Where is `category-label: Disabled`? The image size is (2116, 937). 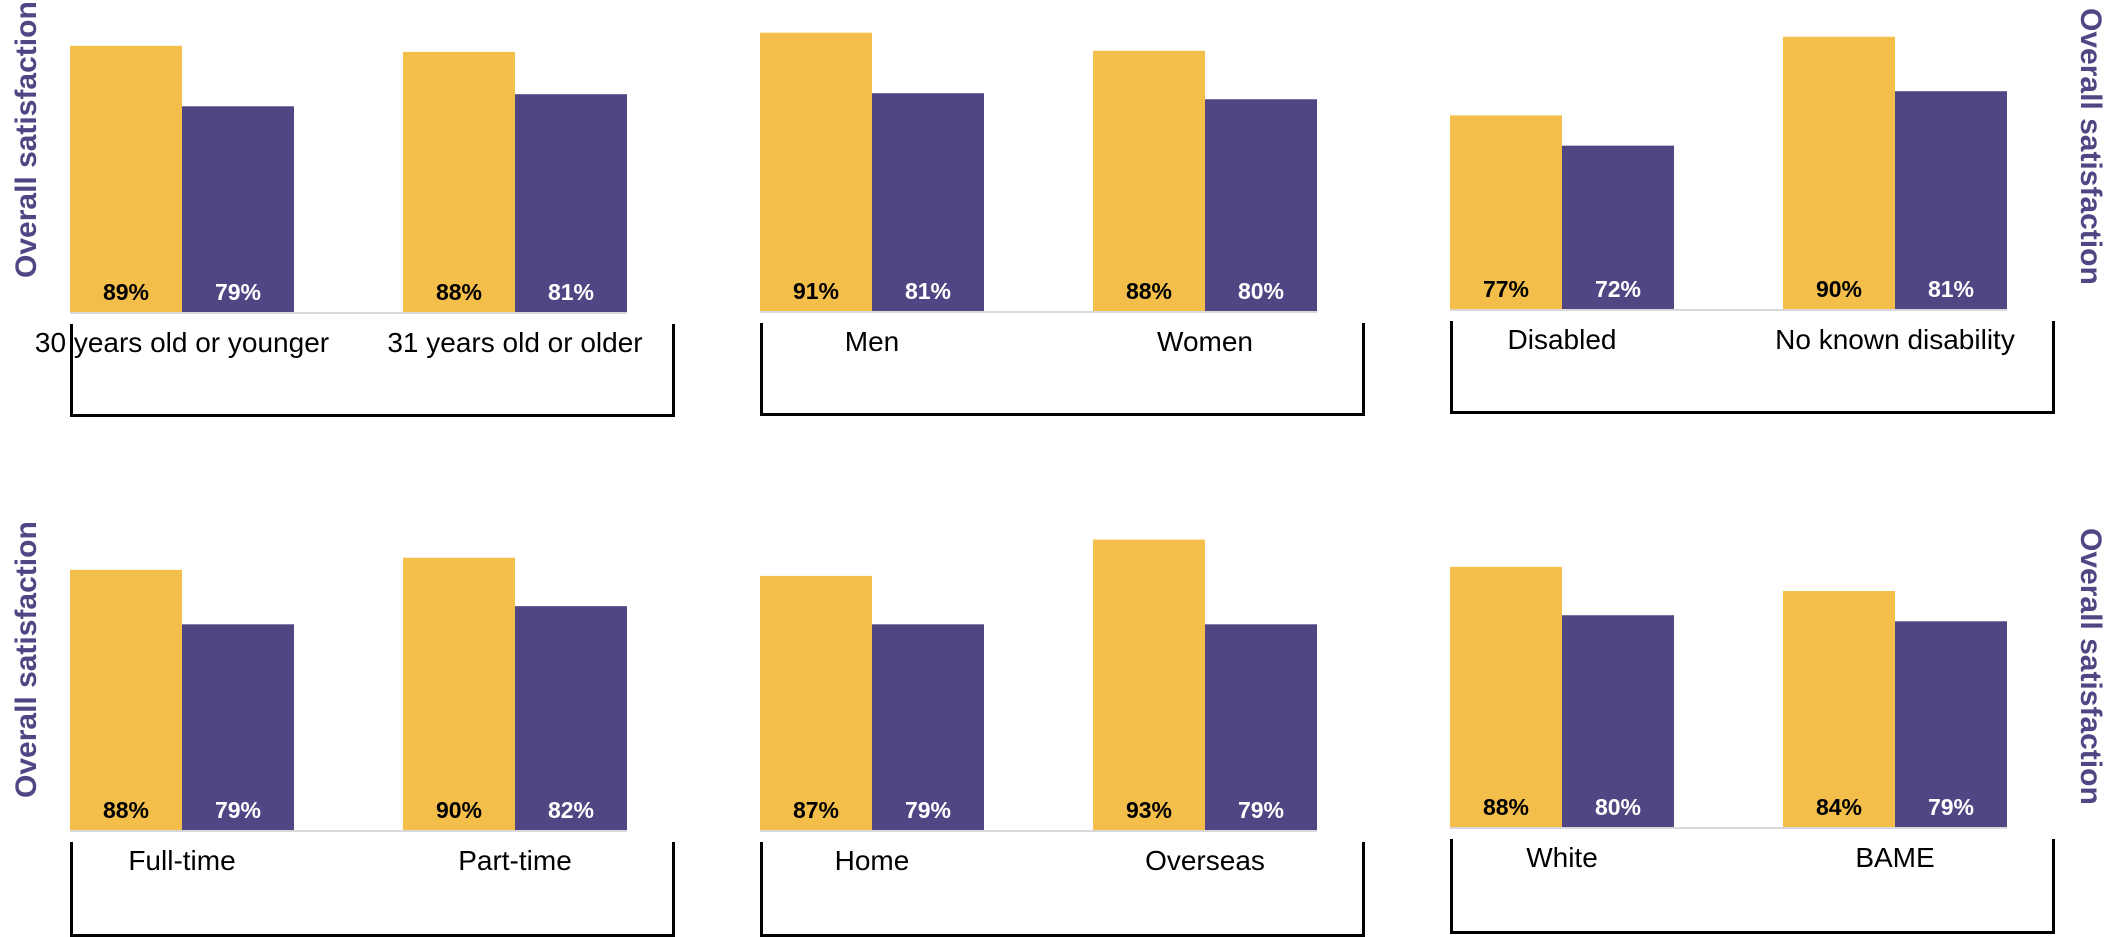 category-label: Disabled is located at coordinates (1562, 339).